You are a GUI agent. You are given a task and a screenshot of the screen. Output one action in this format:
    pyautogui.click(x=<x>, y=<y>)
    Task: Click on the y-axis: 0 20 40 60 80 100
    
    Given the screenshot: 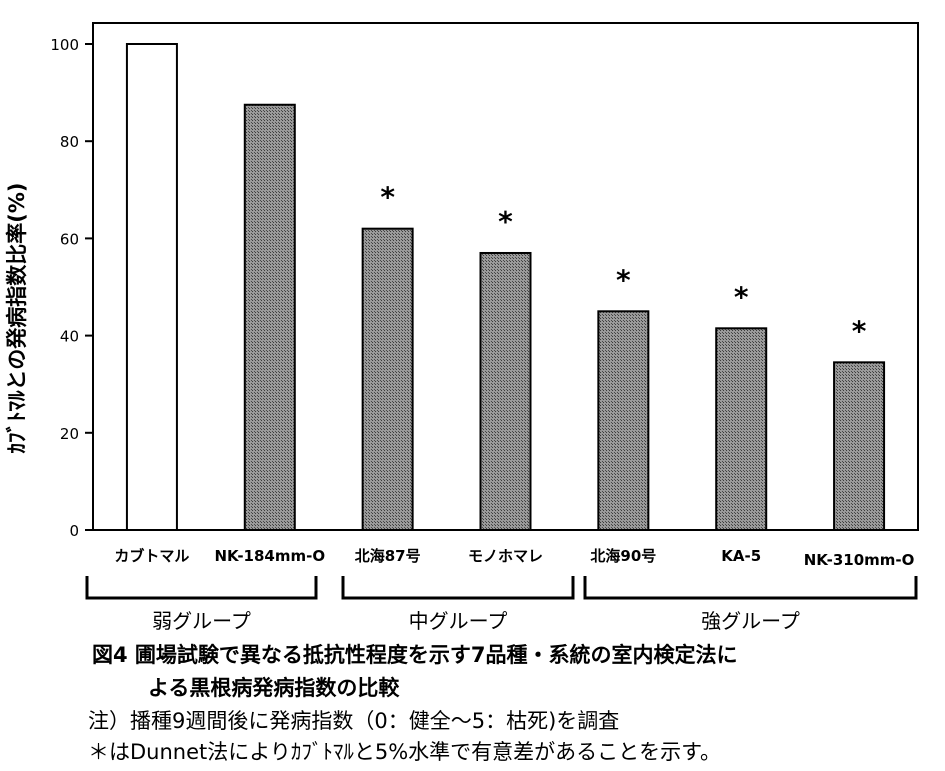 What is the action you would take?
    pyautogui.click(x=71, y=288)
    